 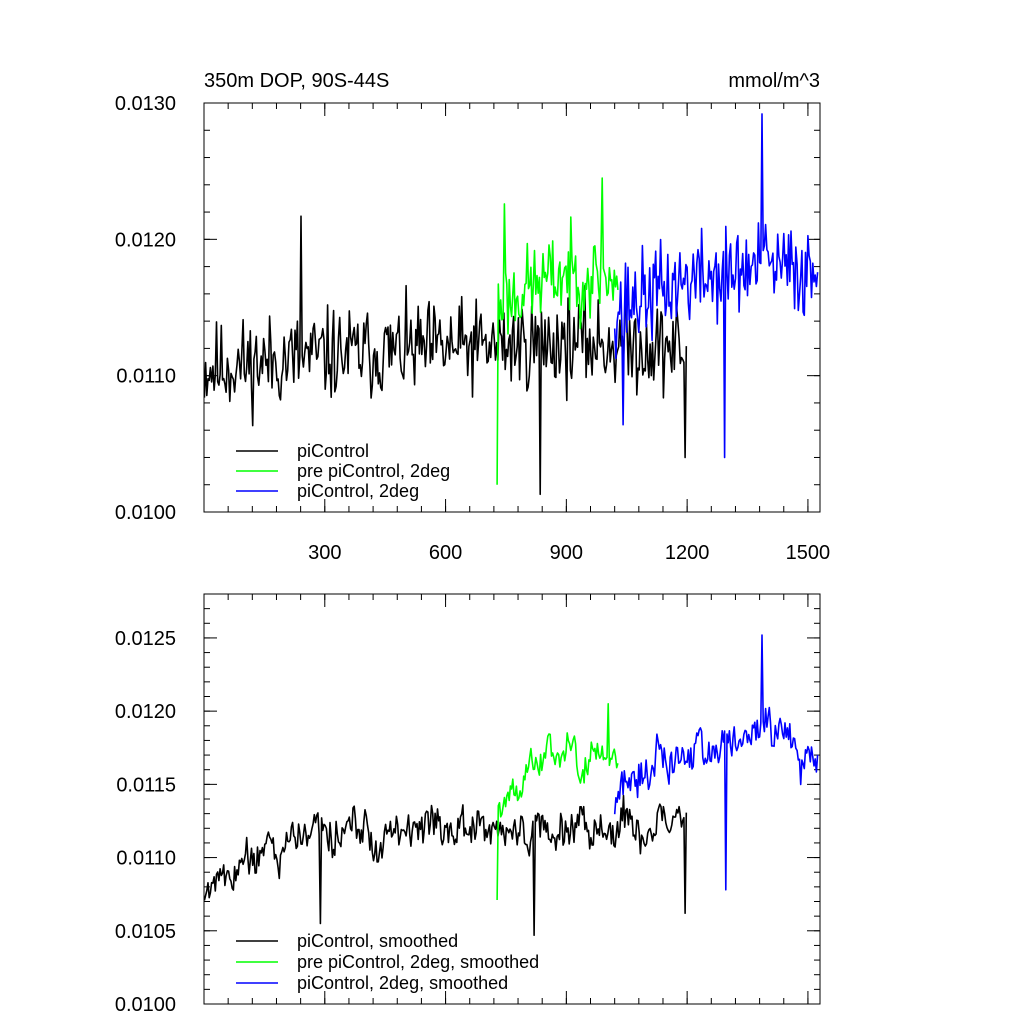 I want to click on series-line-picontrol-2deg, so click(x=716, y=286).